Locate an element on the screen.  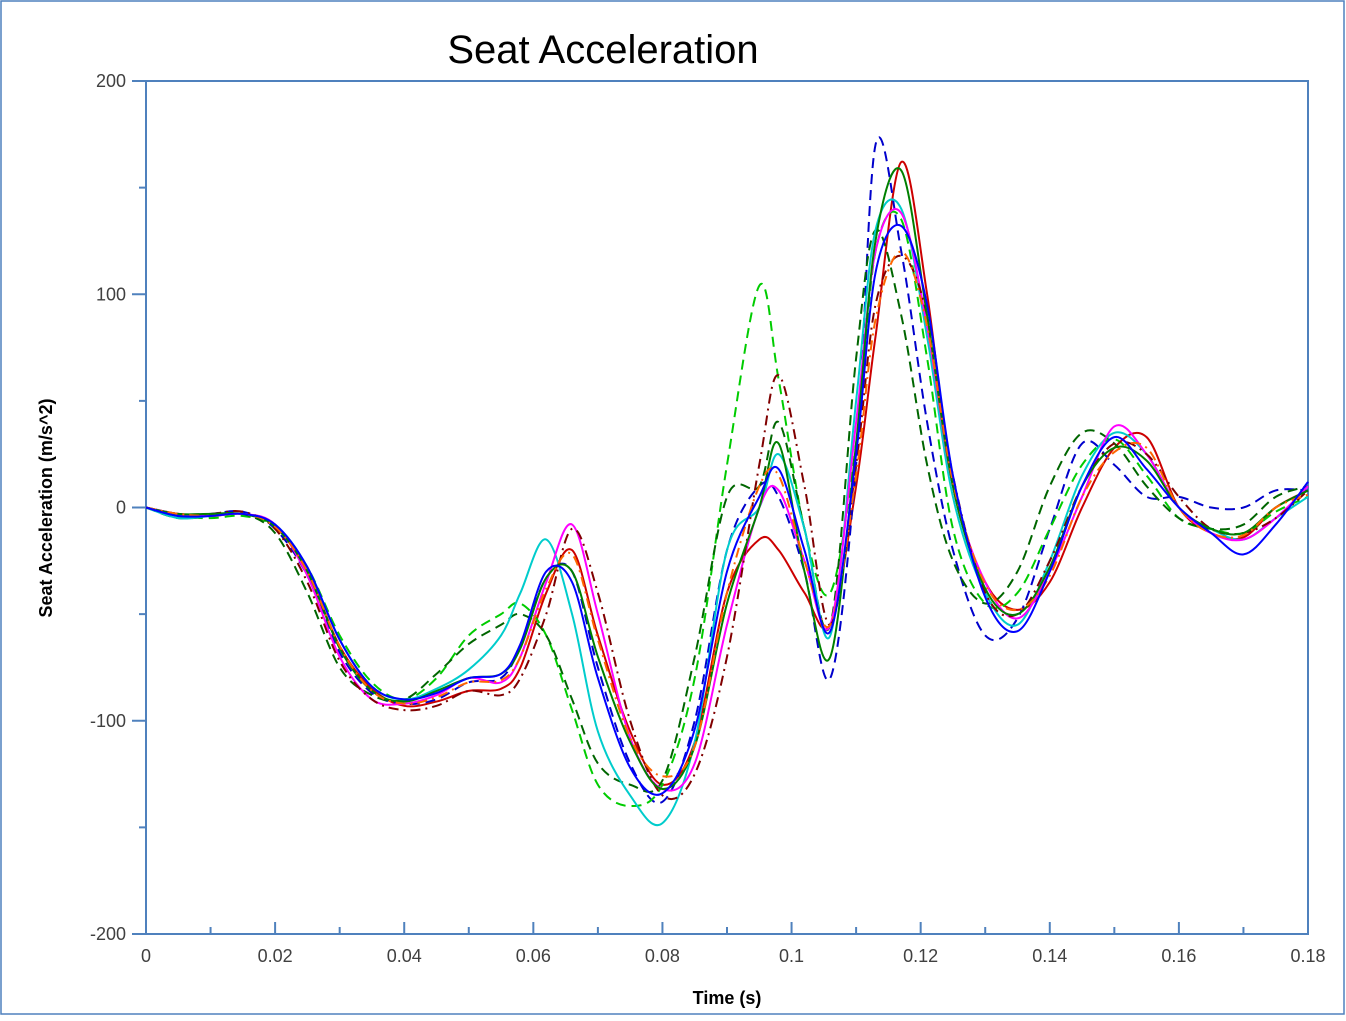
y-tick-label: -200 is located at coordinates (108, 934).